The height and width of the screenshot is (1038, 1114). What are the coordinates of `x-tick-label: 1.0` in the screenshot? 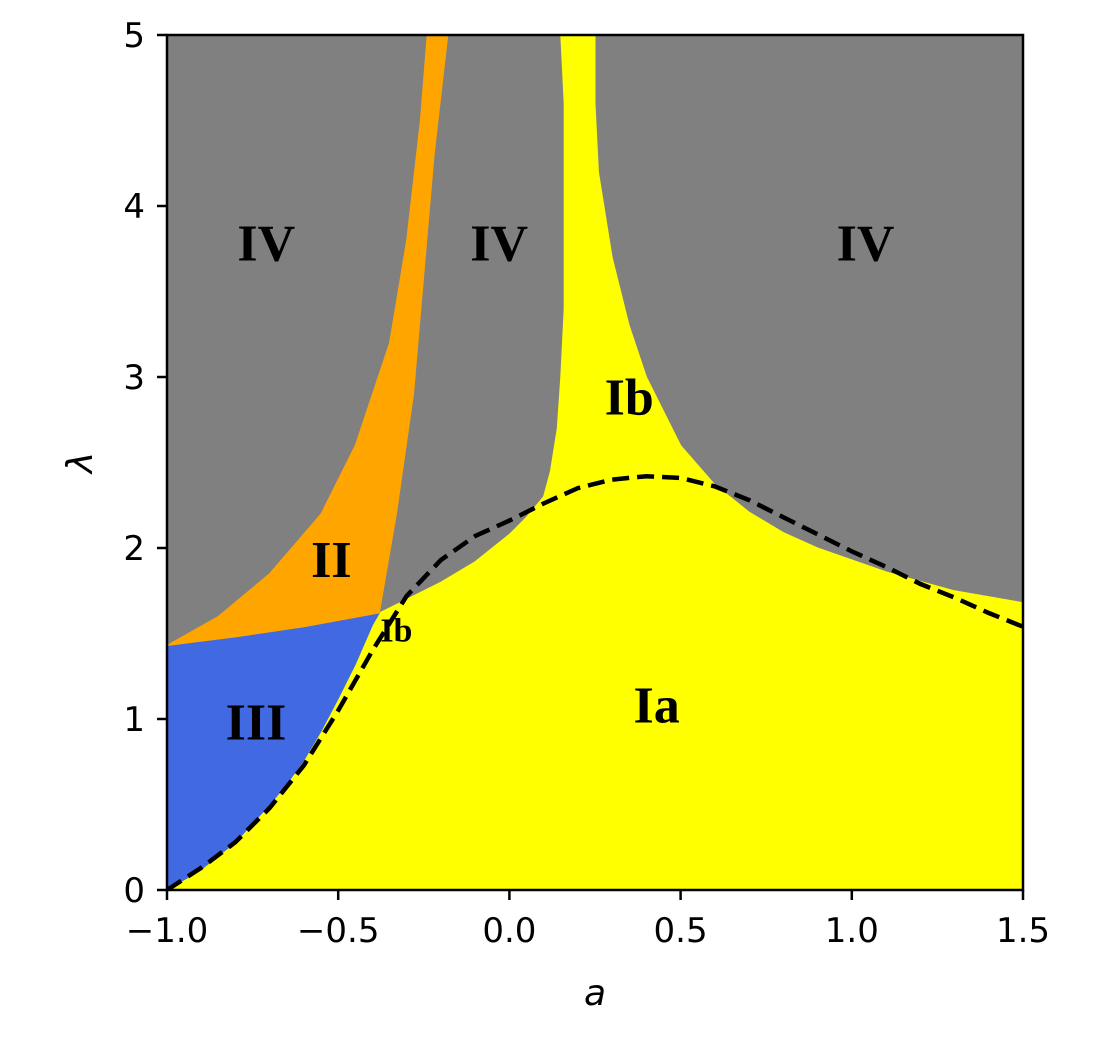 It's located at (852, 931).